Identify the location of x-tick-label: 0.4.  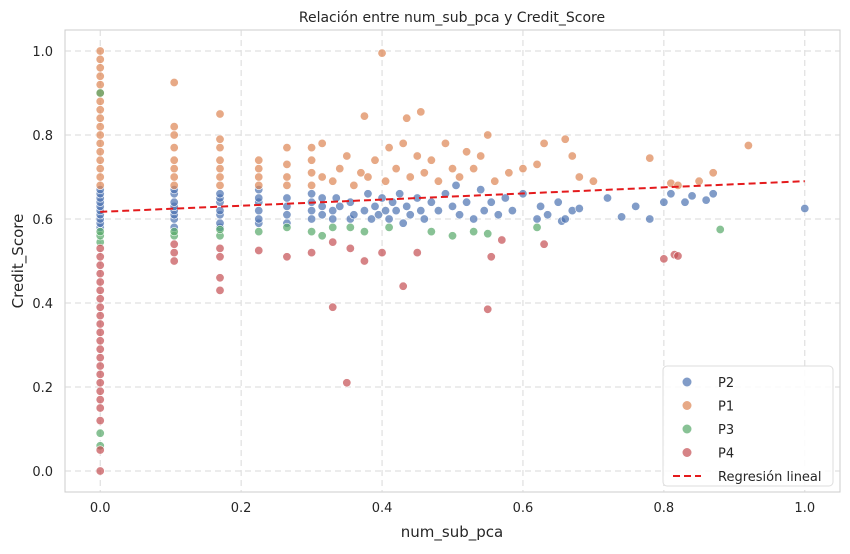
(382, 508).